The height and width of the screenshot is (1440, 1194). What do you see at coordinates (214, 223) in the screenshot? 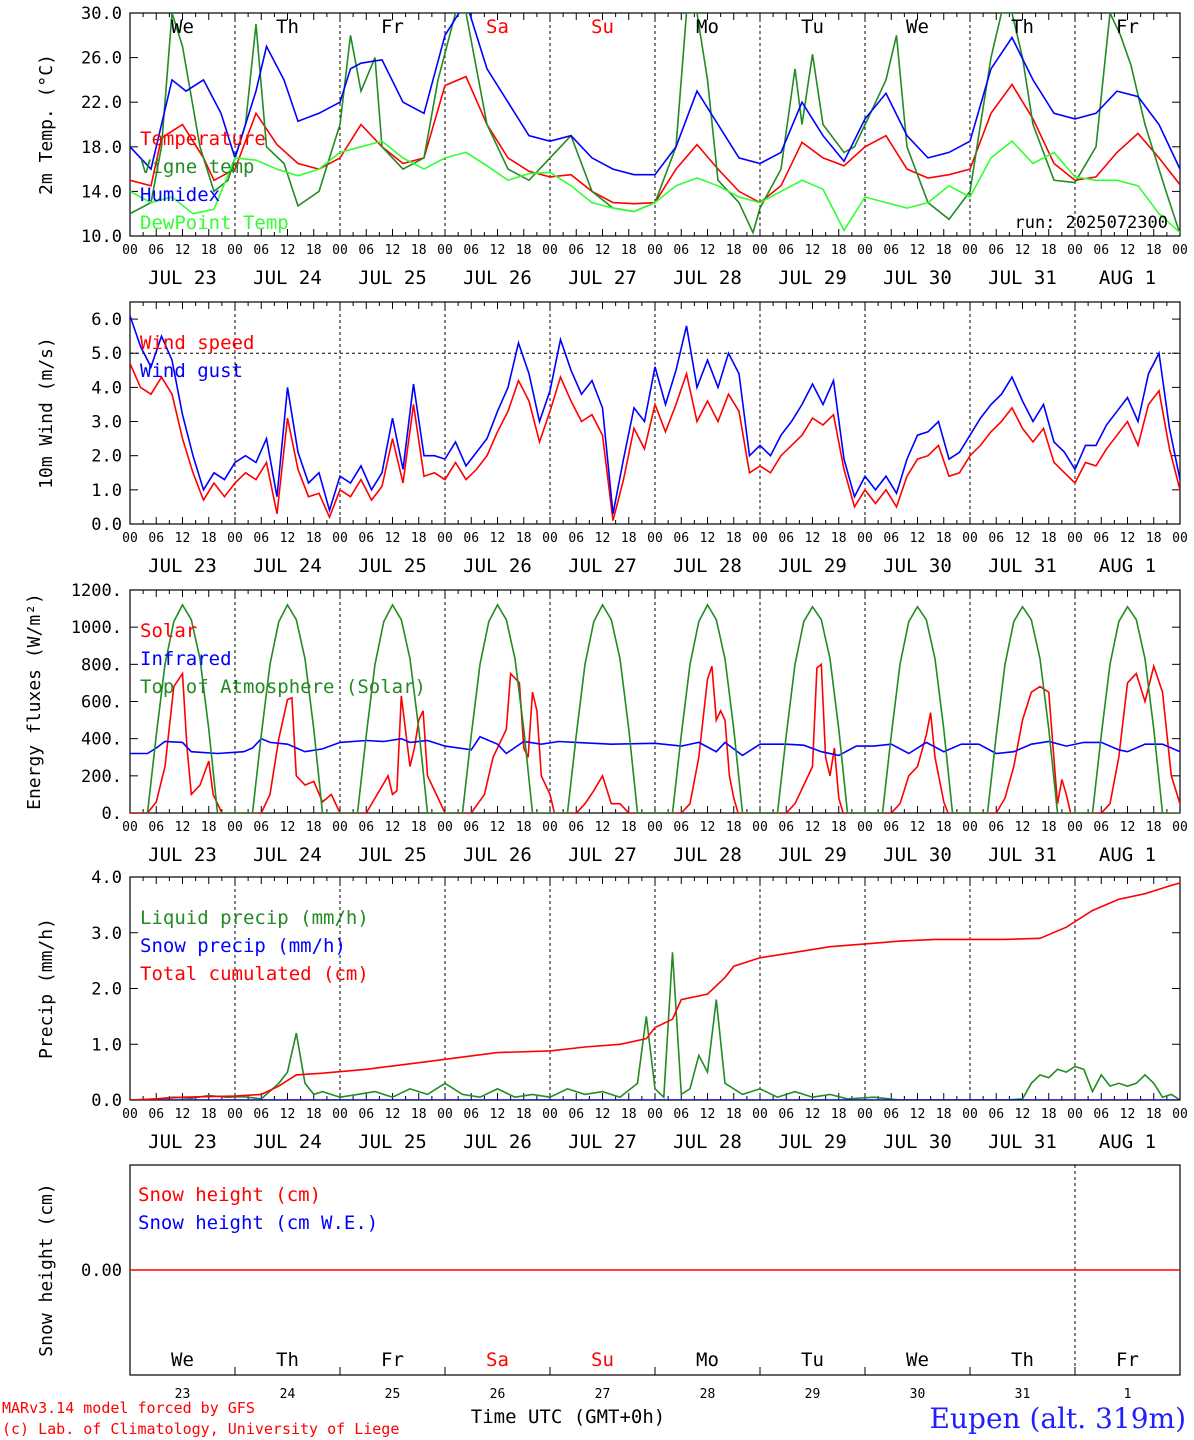
I see `legend-entry: DewPoint Temp` at bounding box center [214, 223].